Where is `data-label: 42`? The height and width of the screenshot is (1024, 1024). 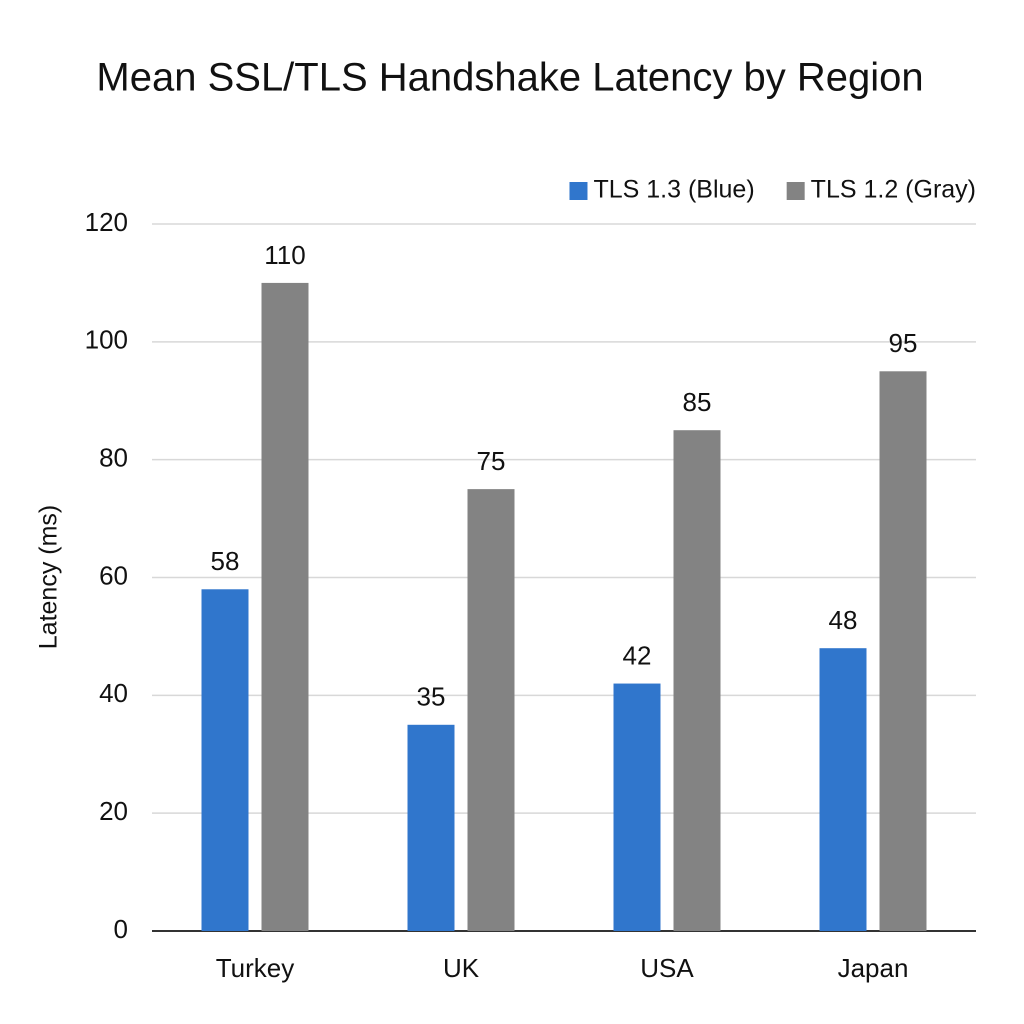 data-label: 42 is located at coordinates (637, 655).